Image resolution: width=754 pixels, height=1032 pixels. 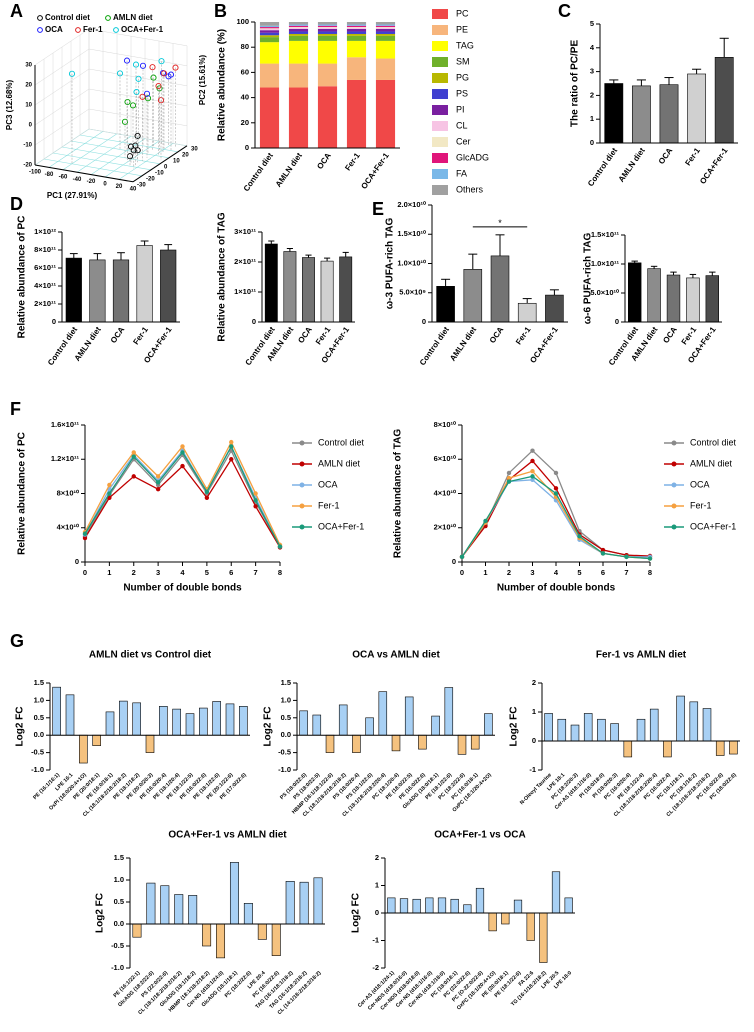 I want to click on legend-label: CL, so click(x=462, y=125).